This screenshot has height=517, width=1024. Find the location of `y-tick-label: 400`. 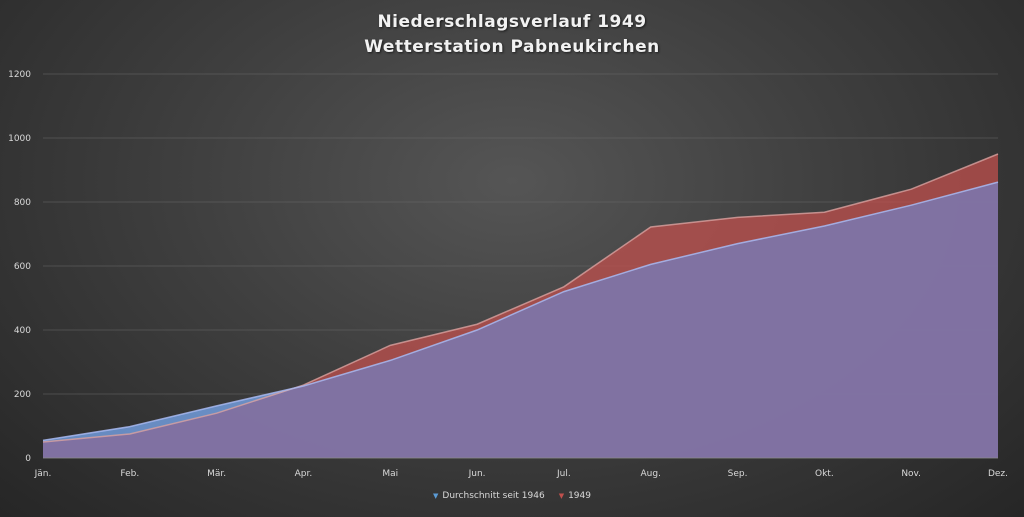

y-tick-label: 400 is located at coordinates (22, 331).